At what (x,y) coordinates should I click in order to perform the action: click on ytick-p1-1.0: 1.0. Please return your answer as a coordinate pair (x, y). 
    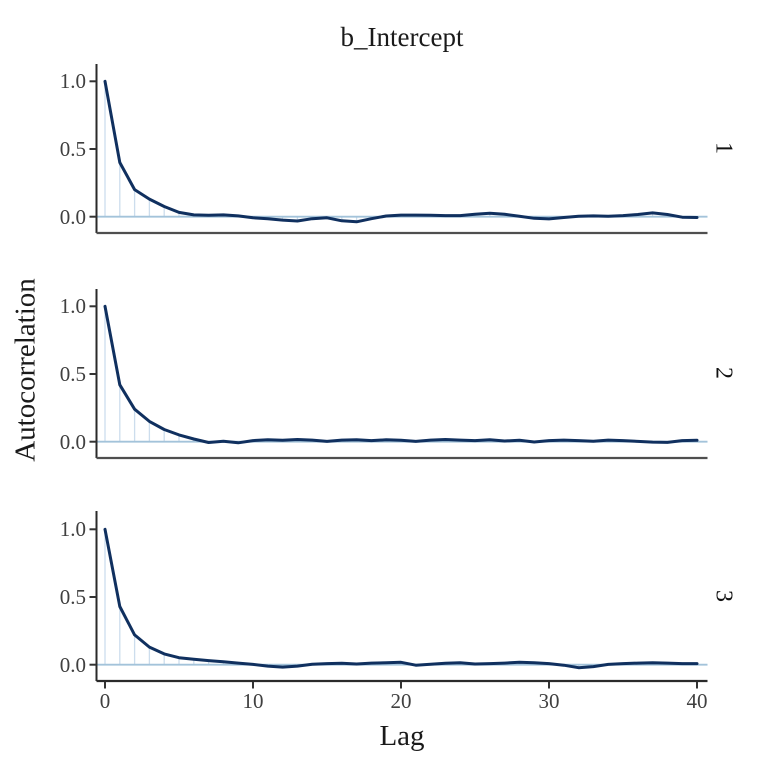
    Looking at the image, I should click on (72, 81).